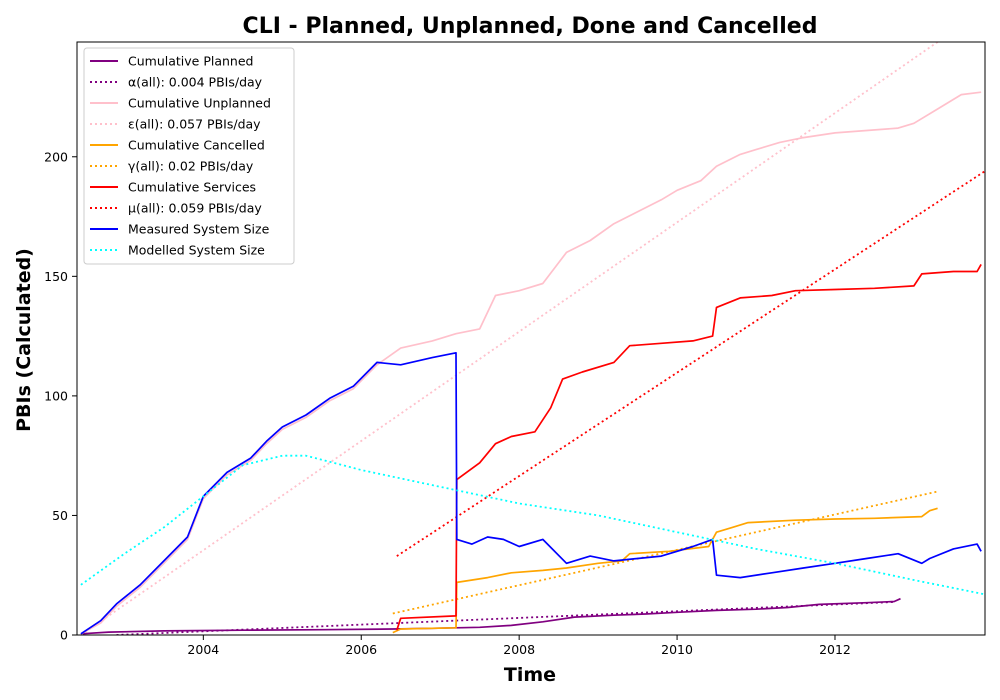 This screenshot has width=1000, height=700. What do you see at coordinates (196, 145) in the screenshot?
I see `legend-entry: Cumulative Cancelled` at bounding box center [196, 145].